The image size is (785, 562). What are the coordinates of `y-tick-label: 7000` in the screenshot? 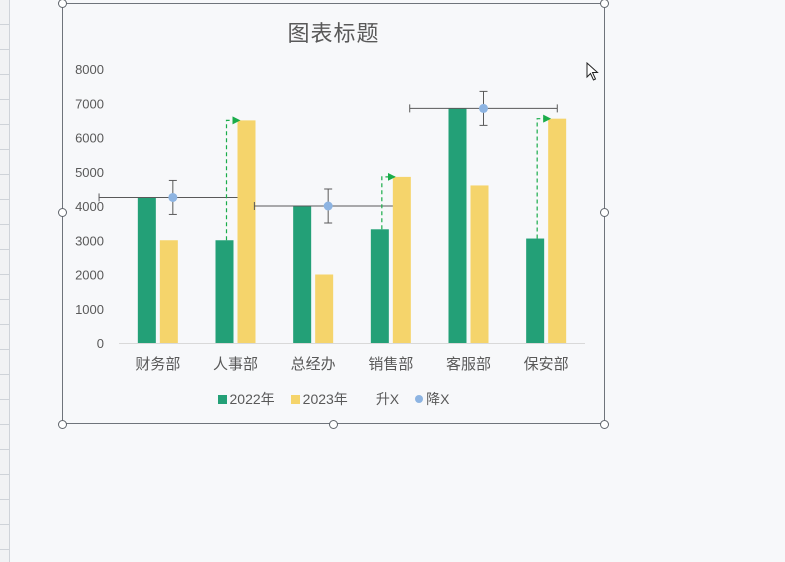 It's located at (89, 103).